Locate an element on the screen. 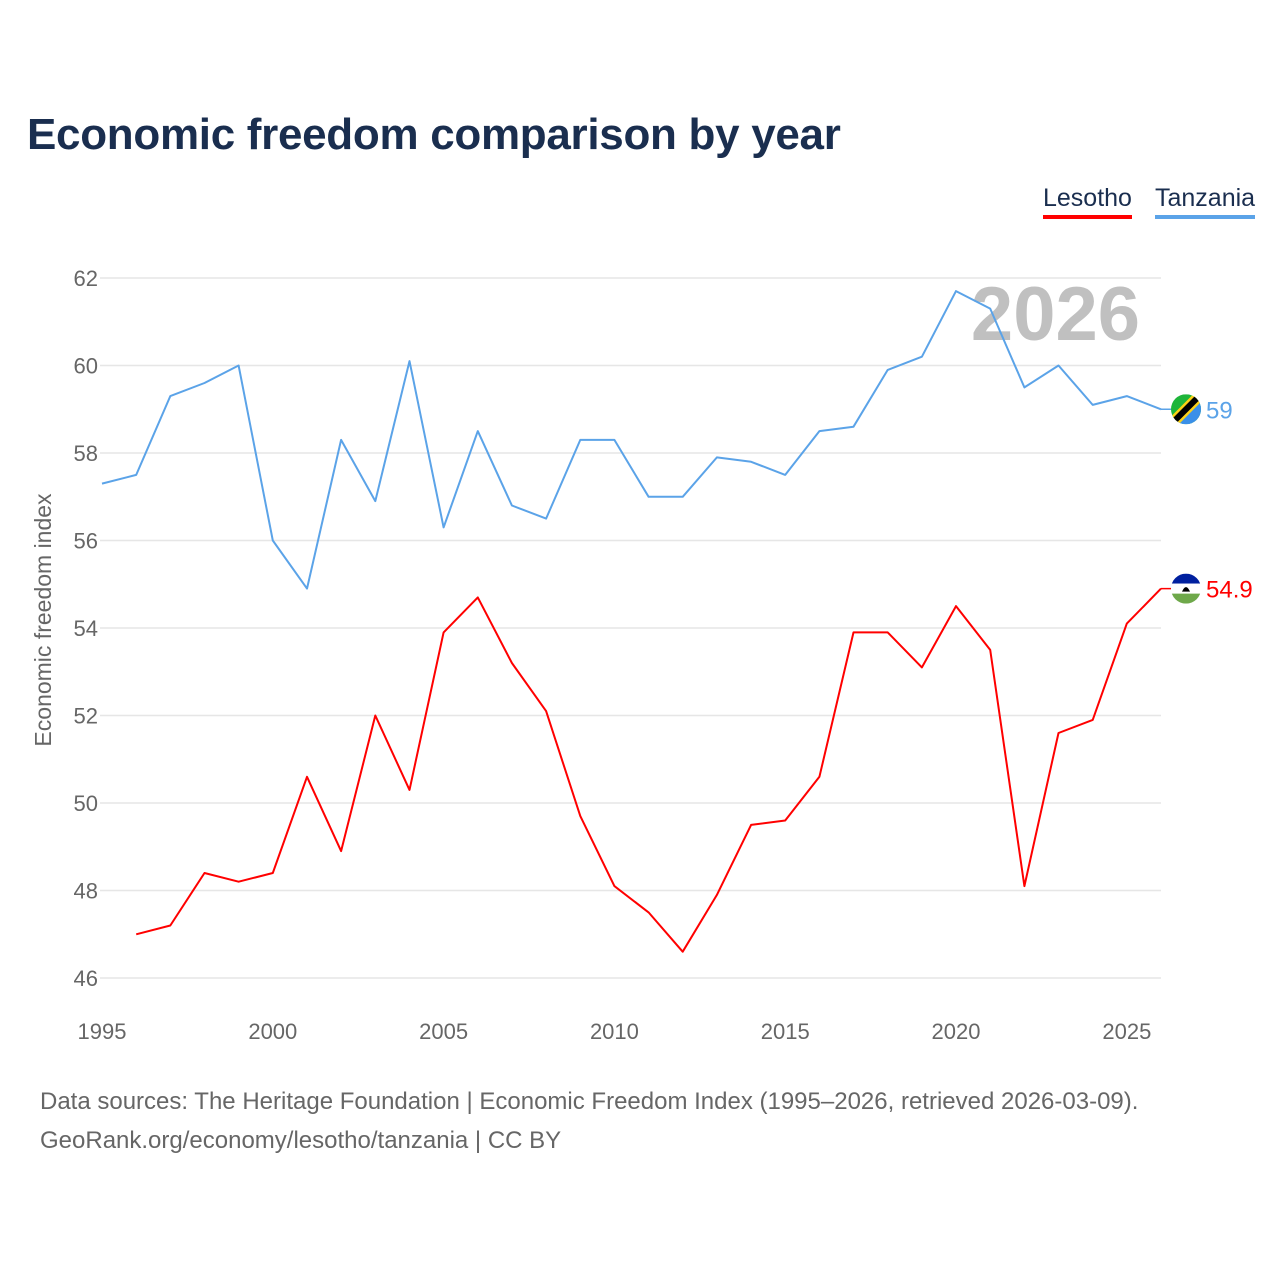 This screenshot has width=1280, height=1280. legend-item-lesotho: Lesotho is located at coordinates (1087, 201).